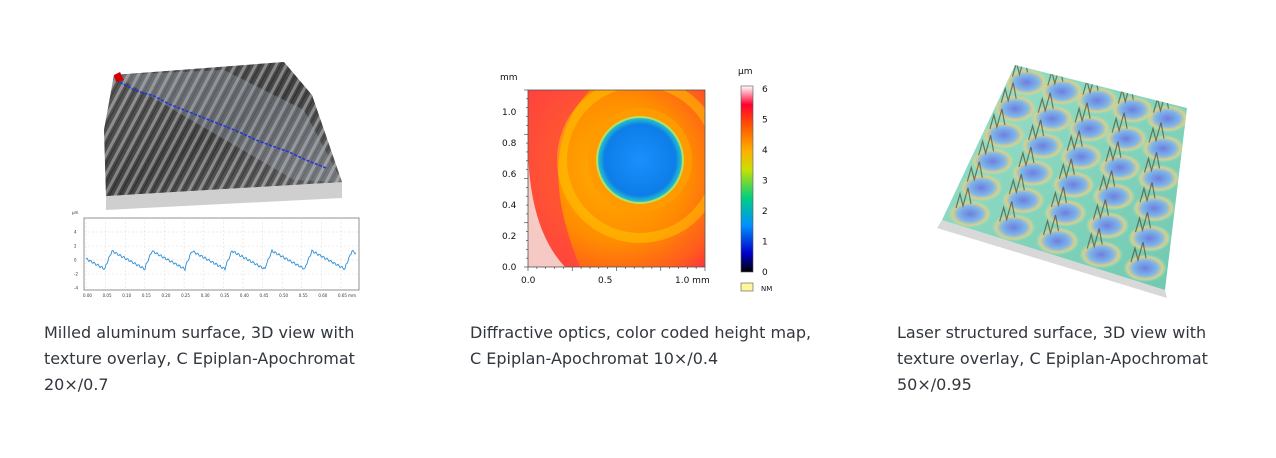 The image size is (1276, 458). What do you see at coordinates (1067, 174) in the screenshot?
I see `laser-structures` at bounding box center [1067, 174].